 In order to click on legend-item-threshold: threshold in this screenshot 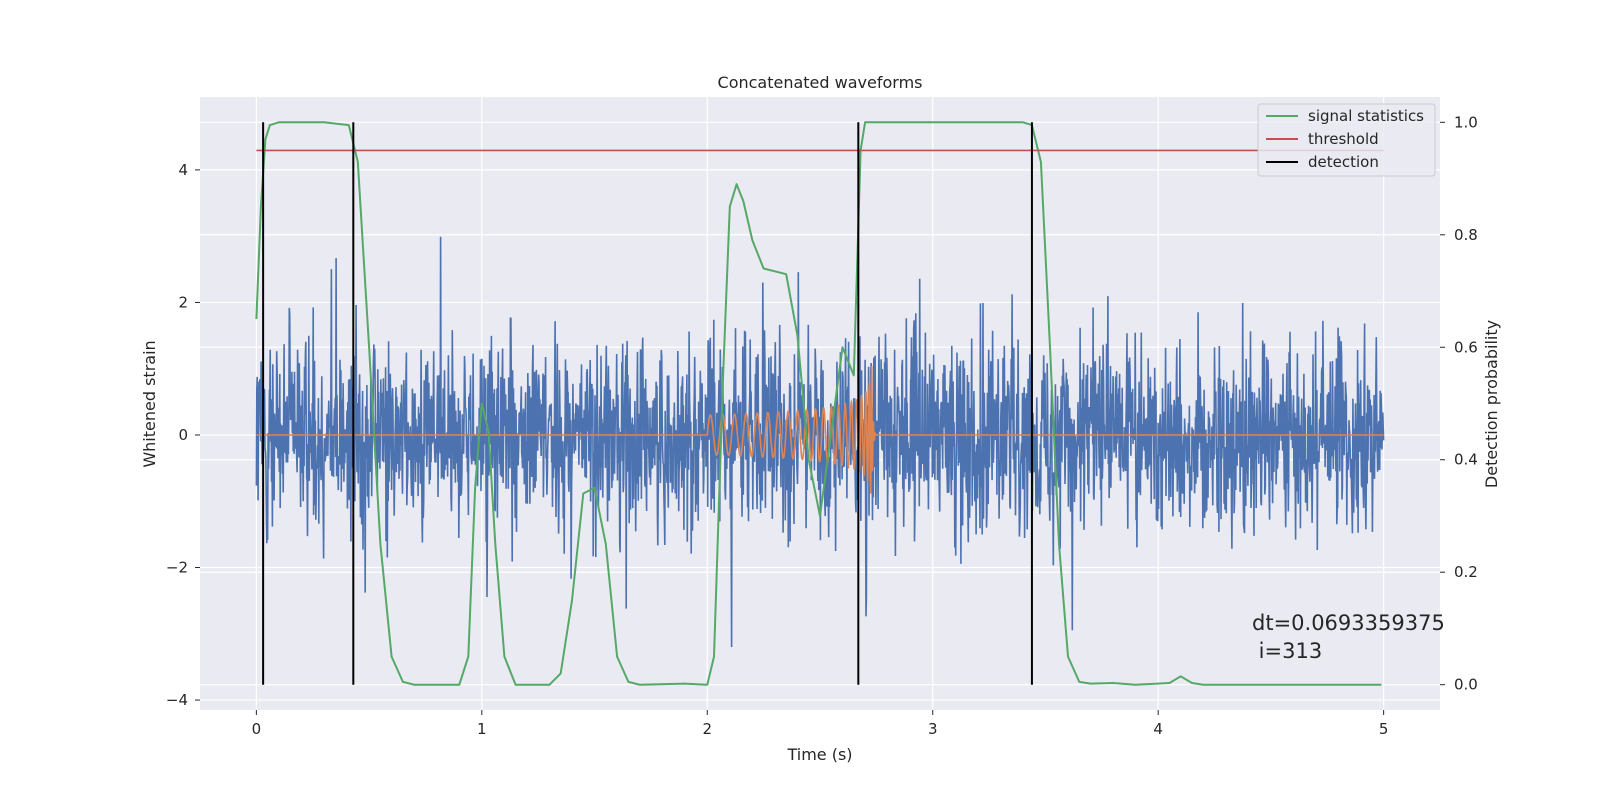, I will do `click(1322, 139)`.